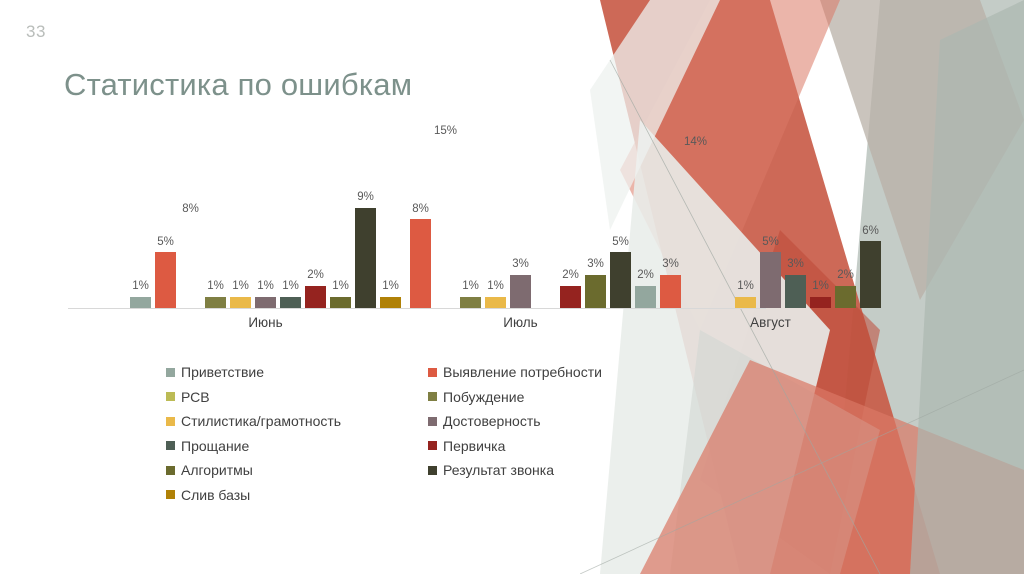 This screenshot has width=1024, height=574. What do you see at coordinates (620, 208) in the screenshot?
I see `bar-slot: 5%` at bounding box center [620, 208].